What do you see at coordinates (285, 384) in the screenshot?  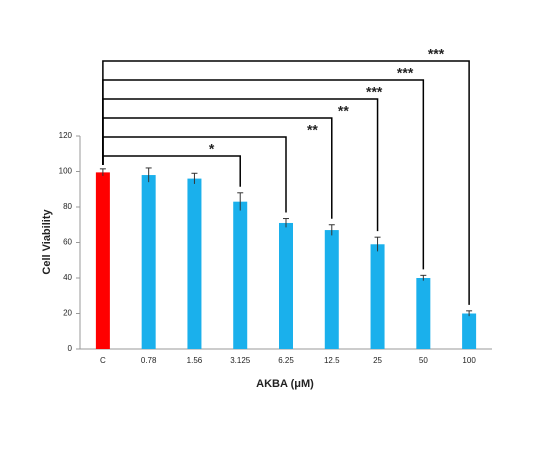 I see `x-axis-label: AKBA (μM)` at bounding box center [285, 384].